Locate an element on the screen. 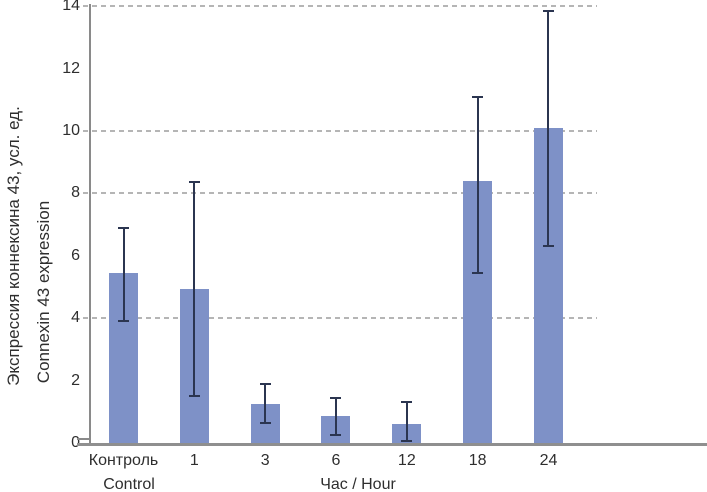 Image resolution: width=707 pixels, height=492 pixels. x-axis-title: Час / Hour is located at coordinates (358, 484).